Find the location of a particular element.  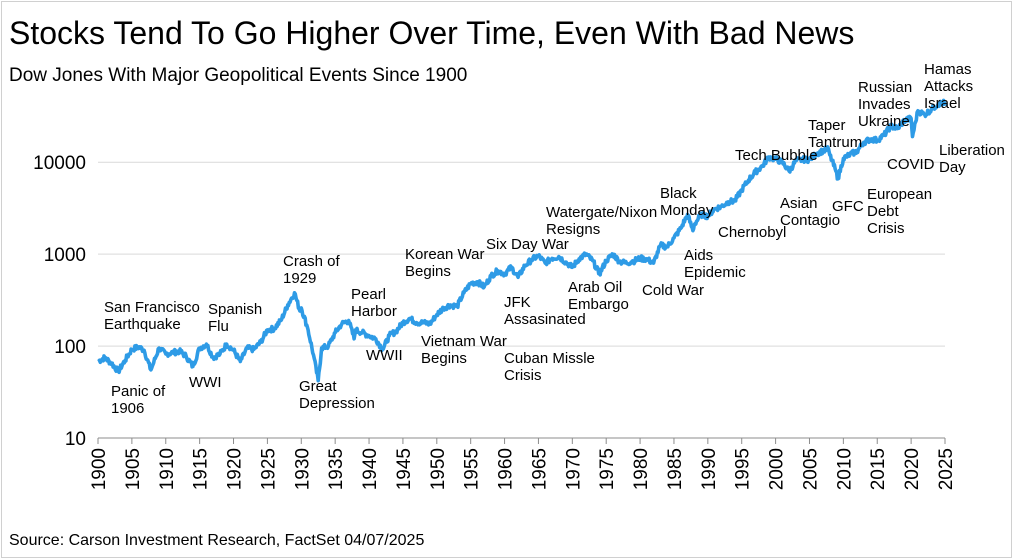

event-annotation: COVID is located at coordinates (911, 164).